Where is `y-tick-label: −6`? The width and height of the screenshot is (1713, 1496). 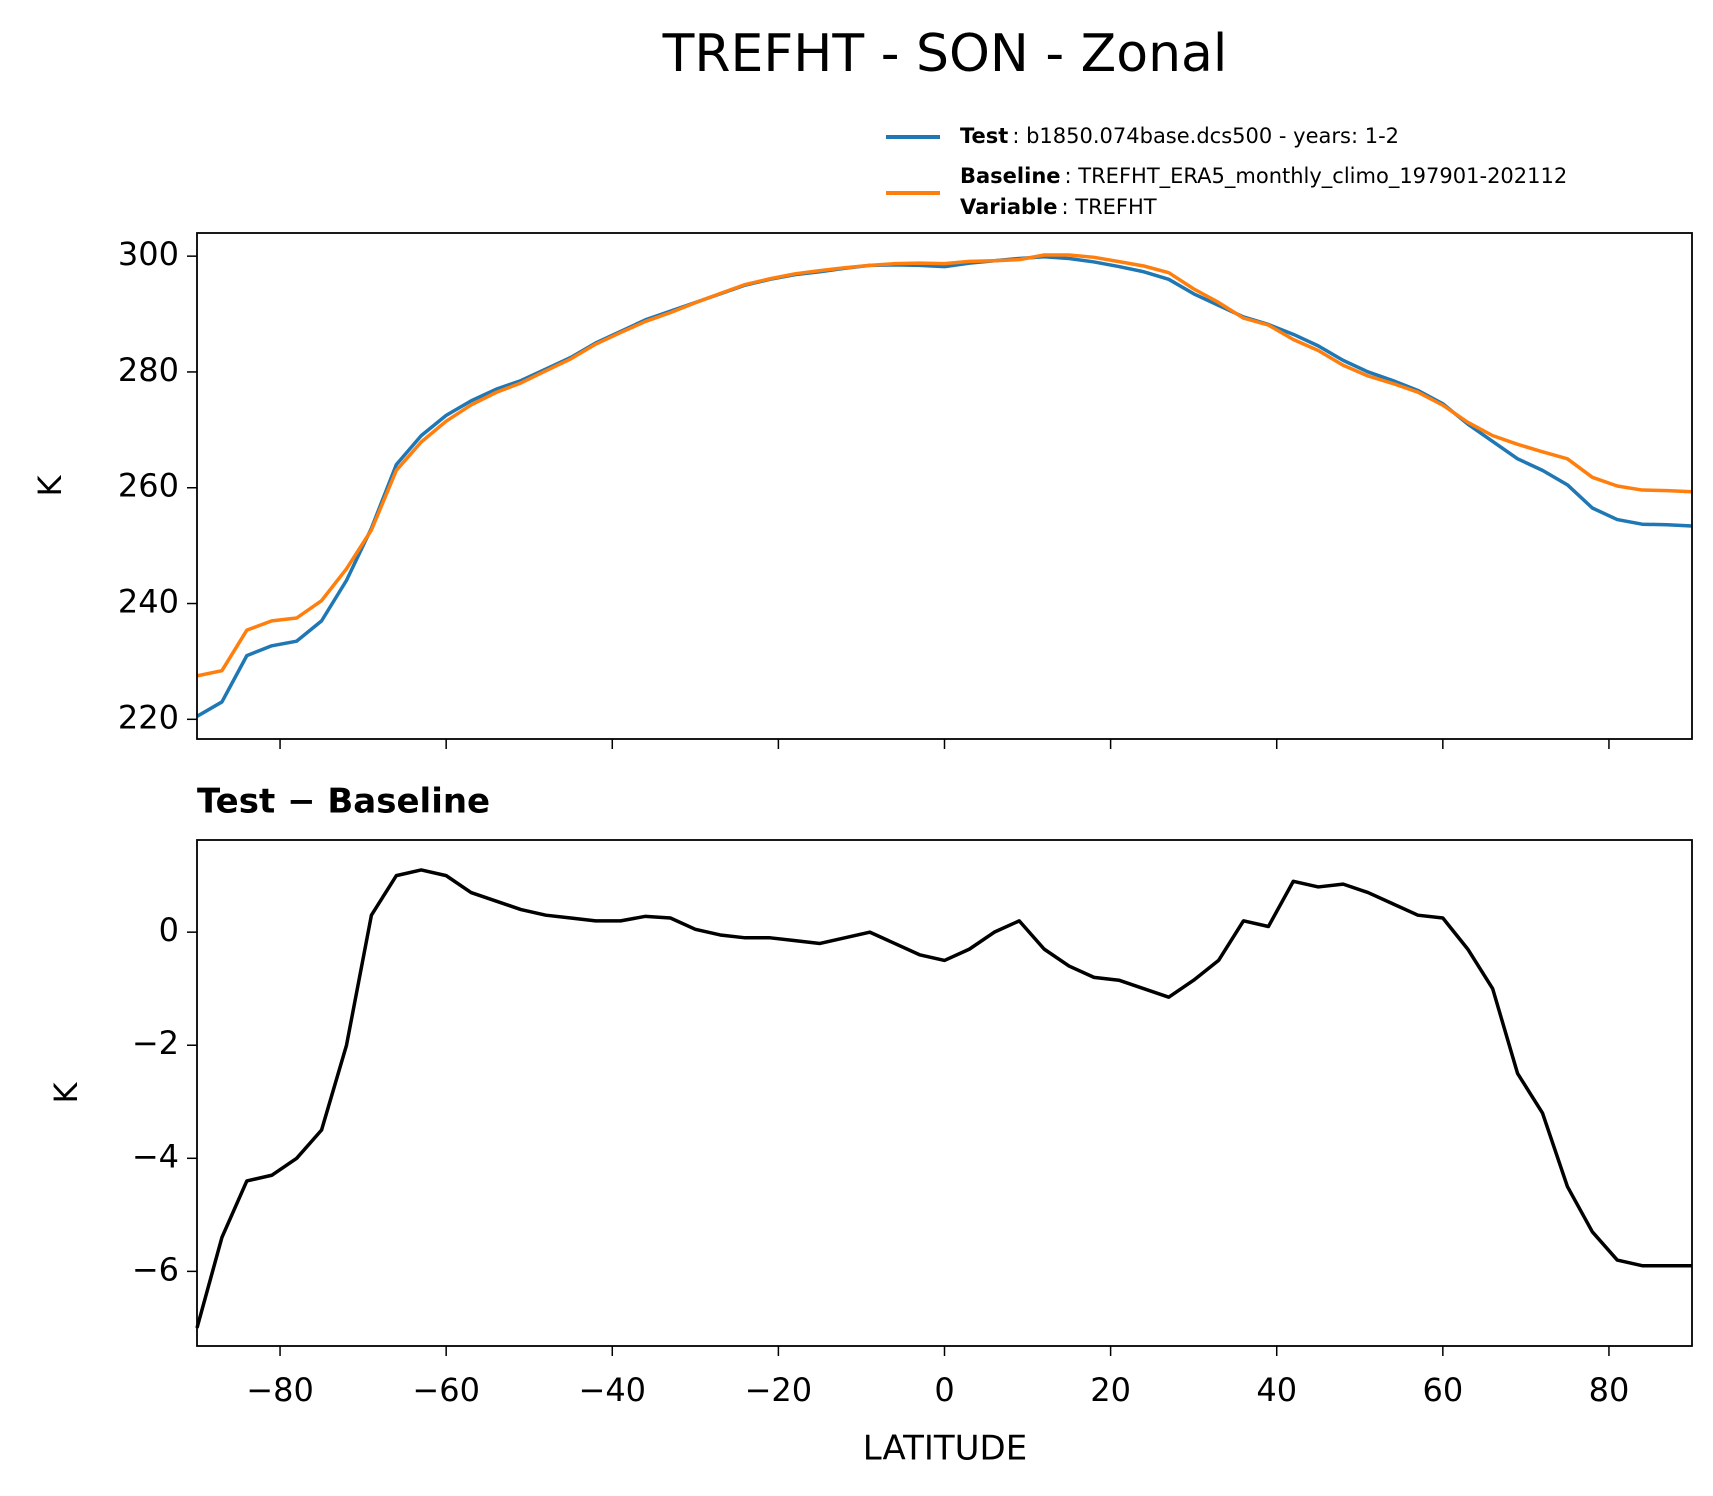 y-tick-label: −6 is located at coordinates (155, 1269).